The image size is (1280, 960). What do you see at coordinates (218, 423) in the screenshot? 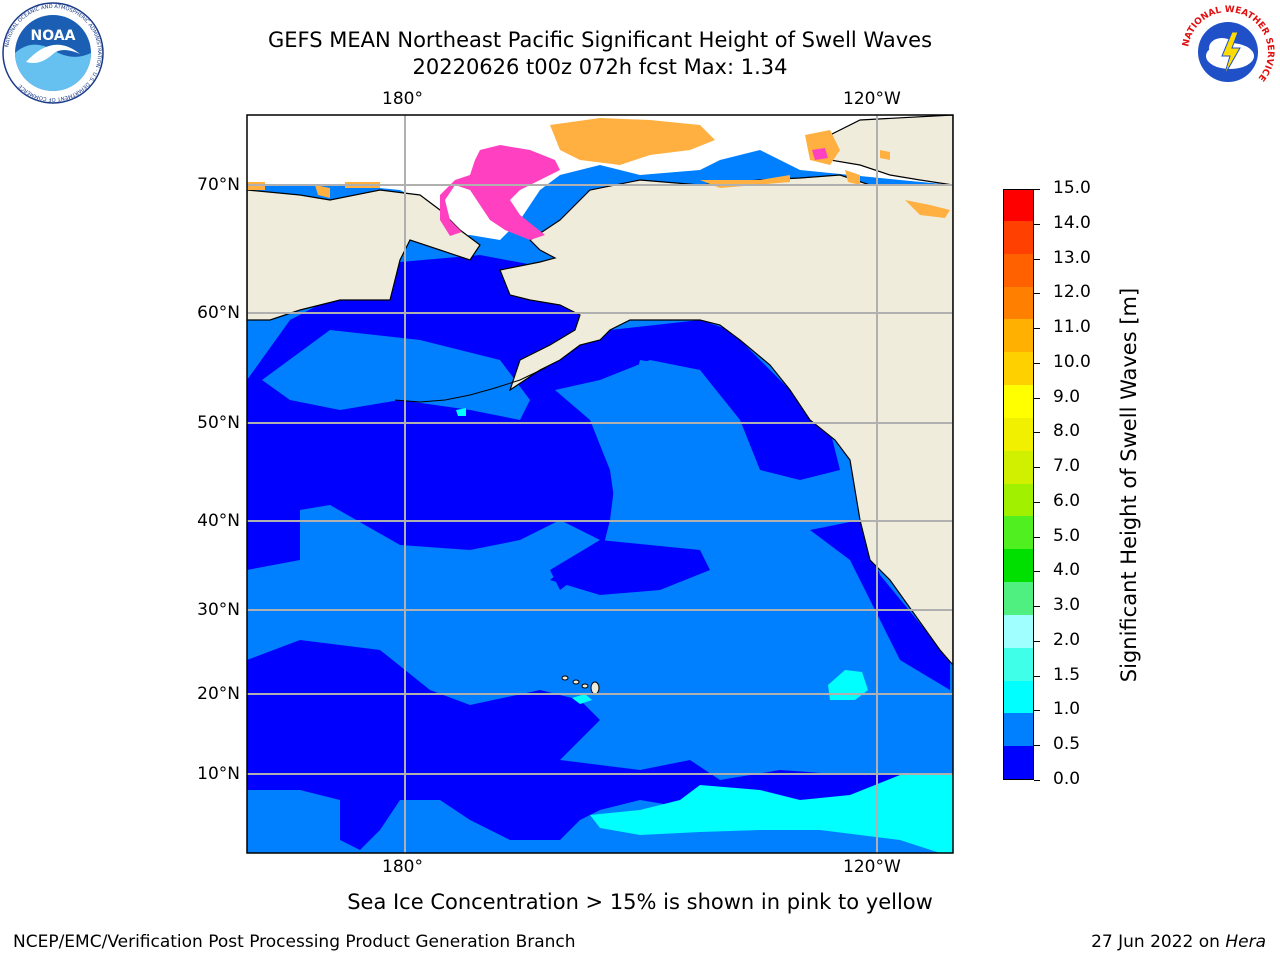
I see `lat-label-50n: 50°N` at bounding box center [218, 423].